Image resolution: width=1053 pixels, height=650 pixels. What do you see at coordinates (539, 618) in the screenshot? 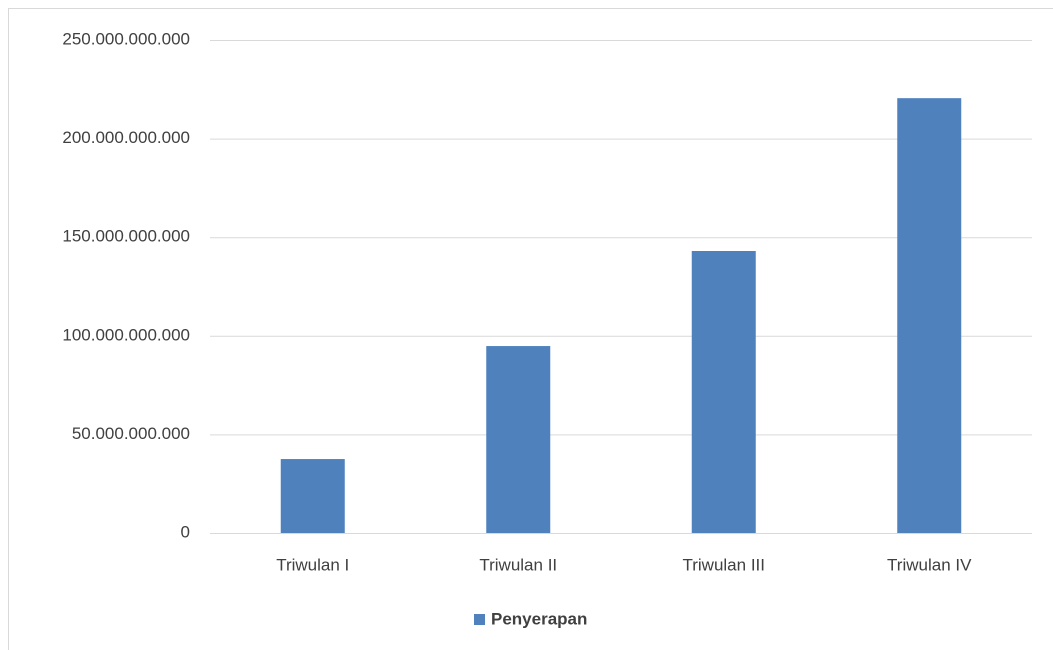
I see `legend-label: Penyerapan` at bounding box center [539, 618].